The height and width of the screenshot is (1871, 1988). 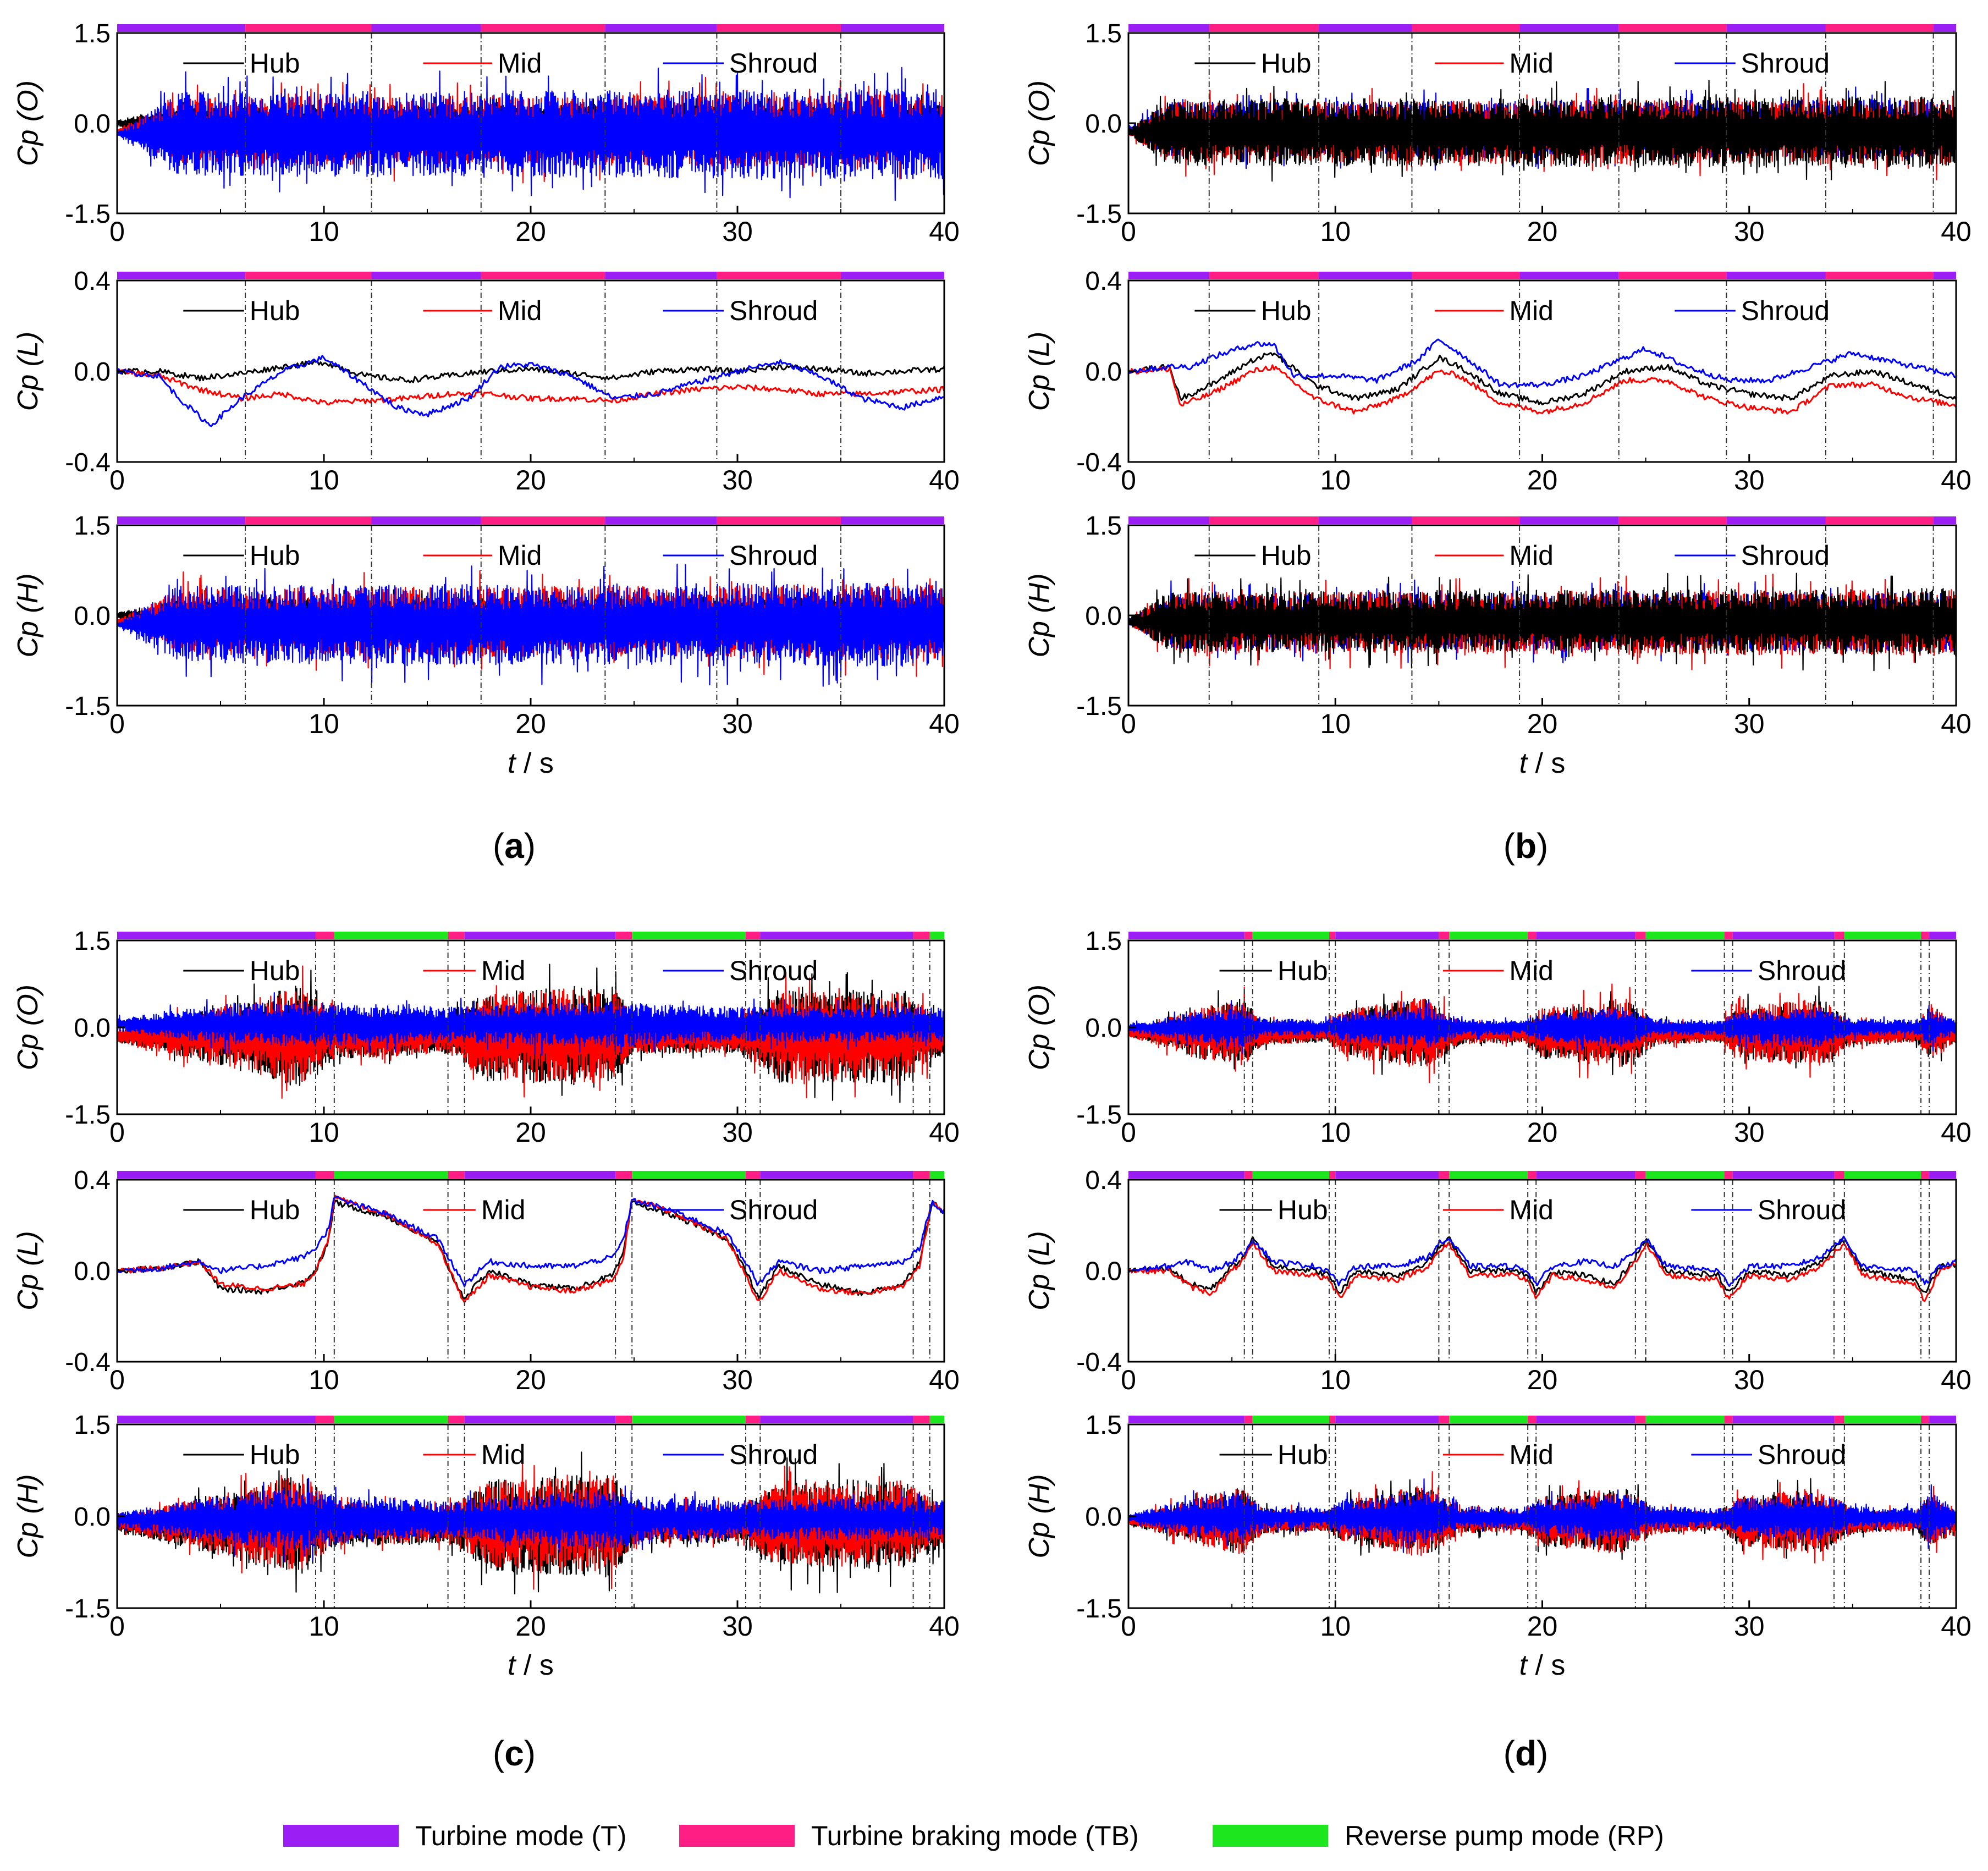 I want to click on subplot-d-O: 1.5 0.0 -1.50 10 20 30 40 Cp (O) Hub Mid Shroud, so click(x=1497, y=1037).